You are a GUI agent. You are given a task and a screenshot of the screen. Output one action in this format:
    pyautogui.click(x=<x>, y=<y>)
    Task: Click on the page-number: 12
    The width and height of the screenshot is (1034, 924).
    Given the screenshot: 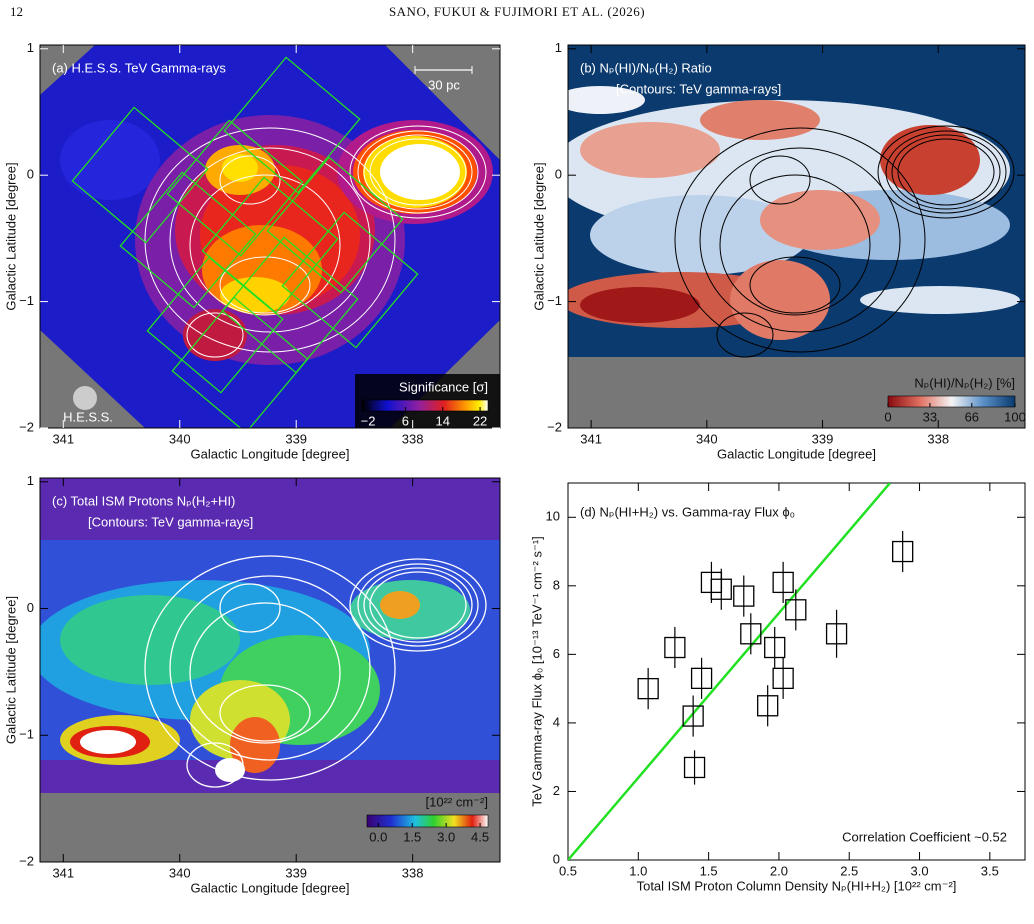 What is the action you would take?
    pyautogui.click(x=16, y=11)
    